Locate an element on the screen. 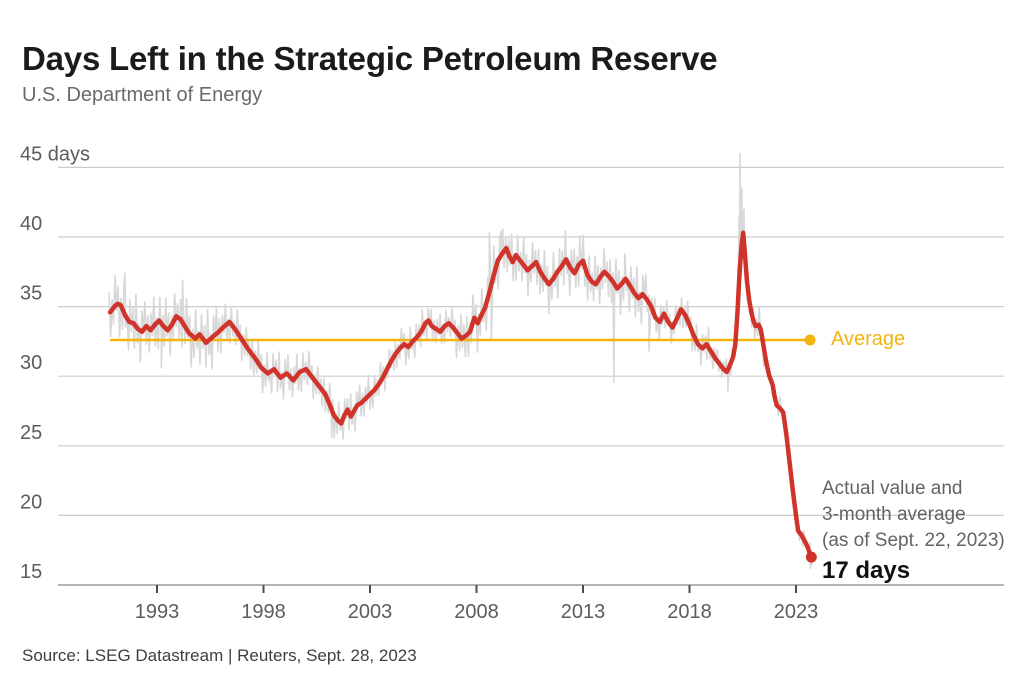 This screenshot has width=1024, height=682. x-tick-label: 1993 is located at coordinates (157, 612).